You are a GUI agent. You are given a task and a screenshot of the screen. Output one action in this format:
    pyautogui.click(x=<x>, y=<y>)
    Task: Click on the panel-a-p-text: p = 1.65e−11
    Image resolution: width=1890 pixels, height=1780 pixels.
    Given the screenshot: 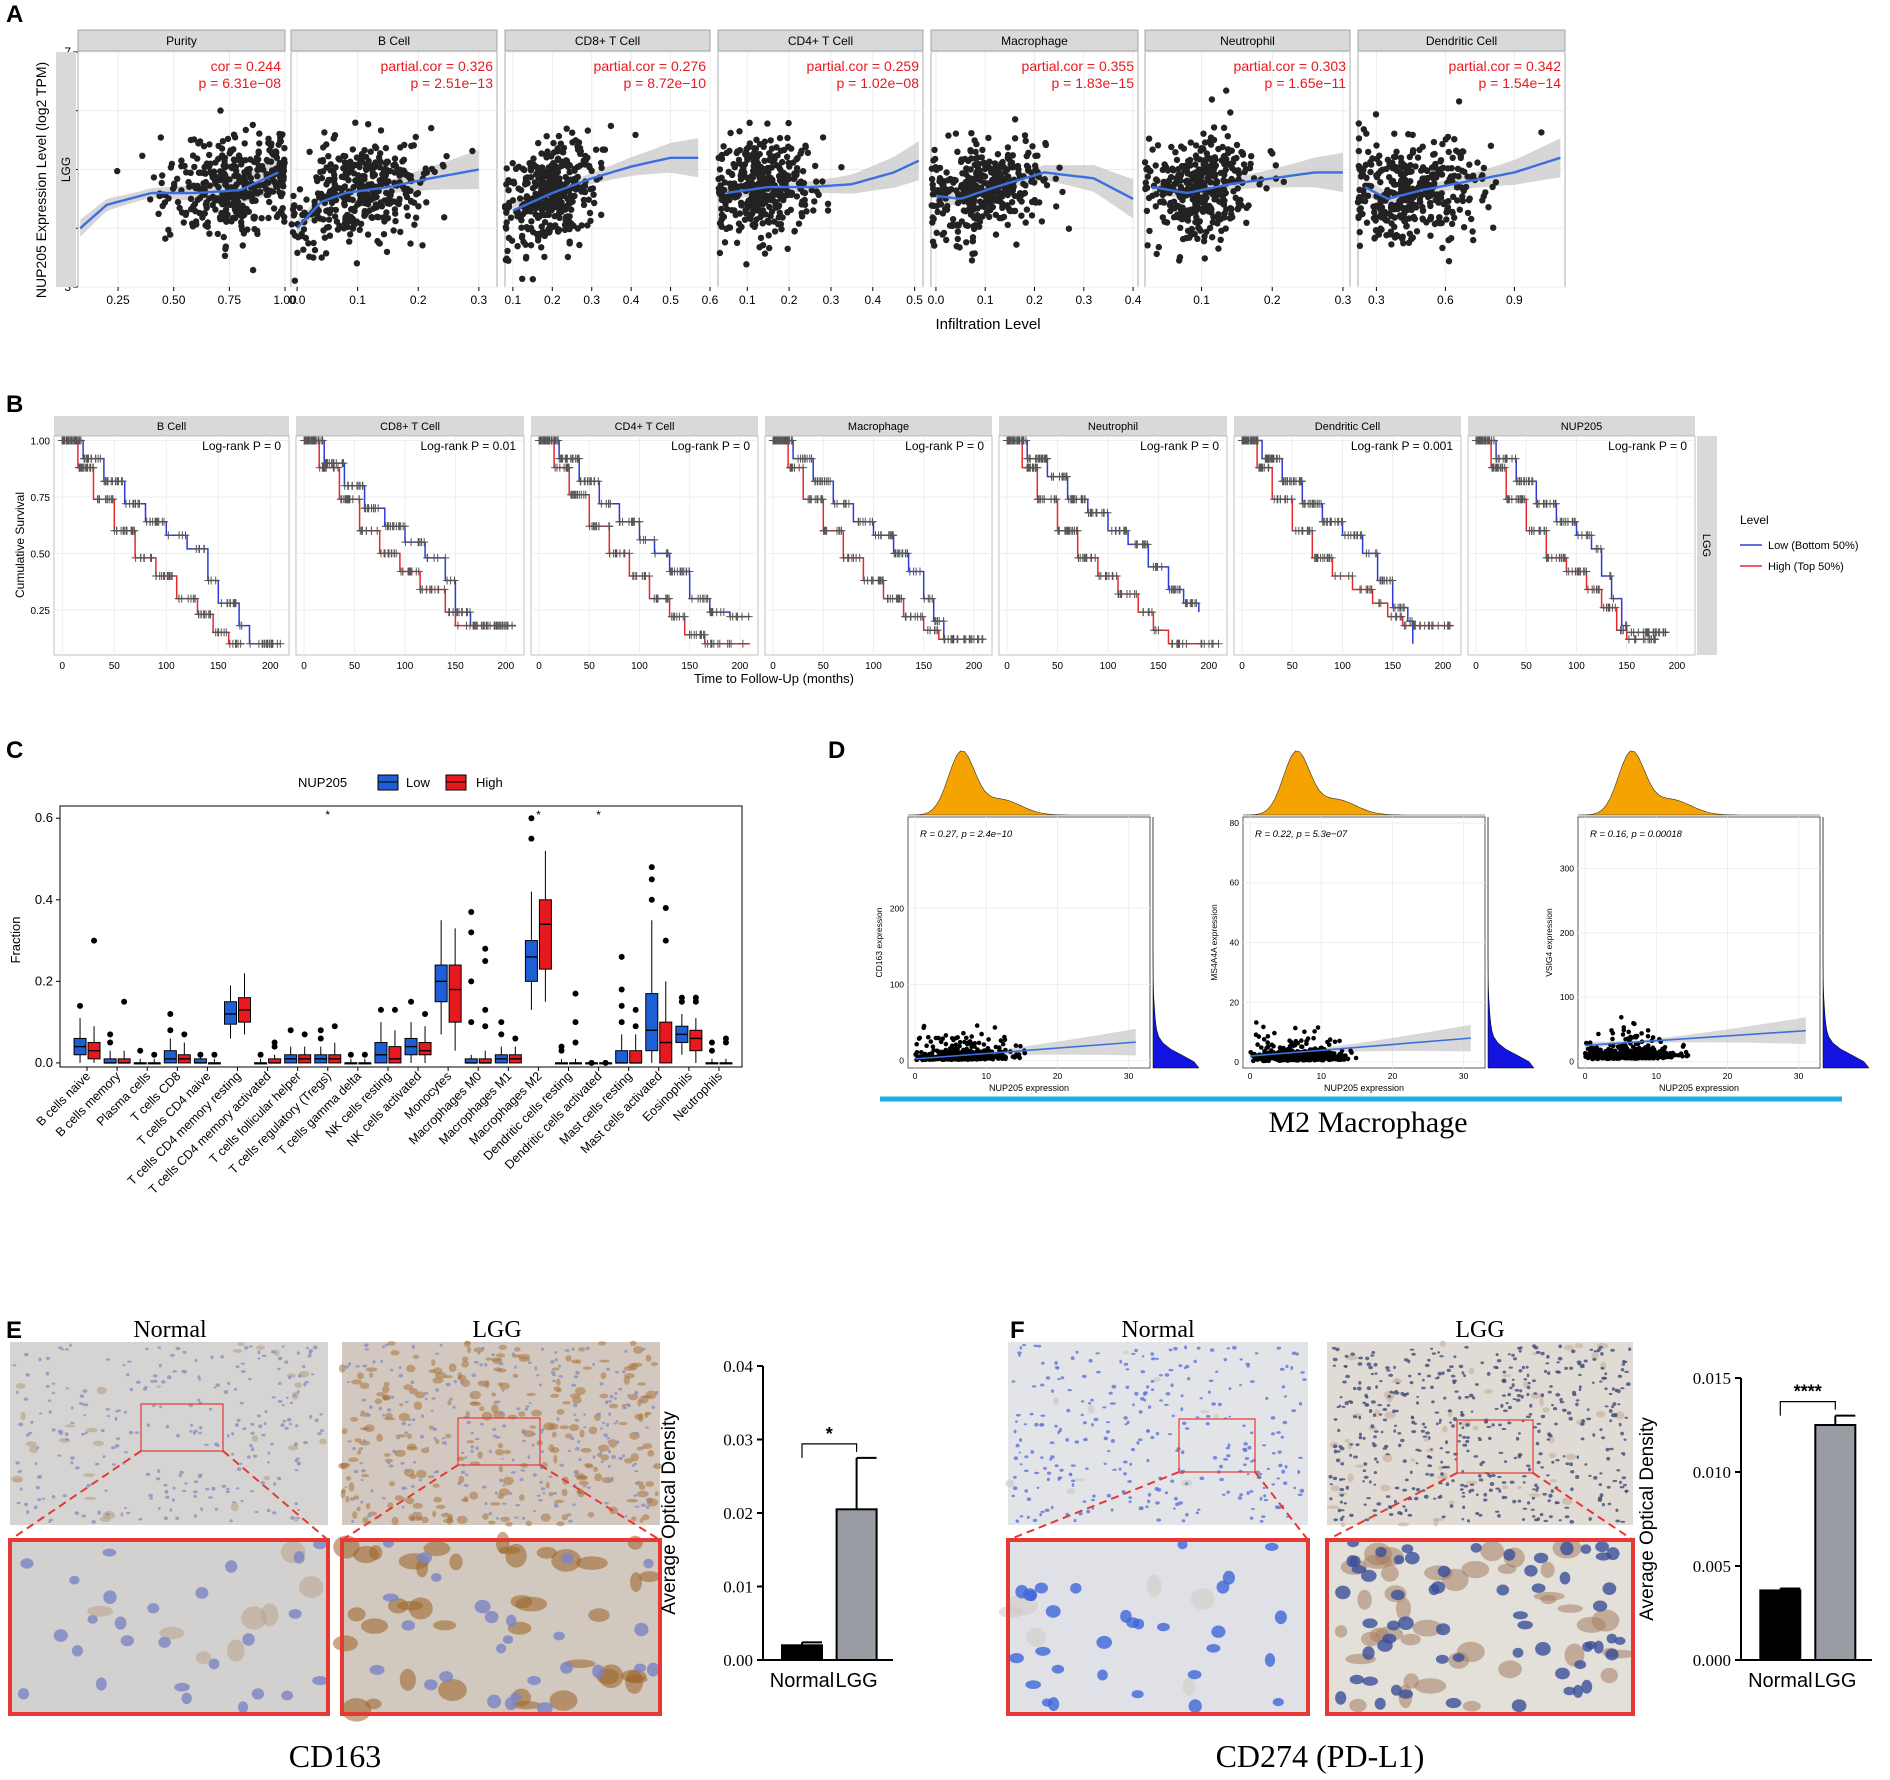 What is the action you would take?
    pyautogui.click(x=1306, y=83)
    